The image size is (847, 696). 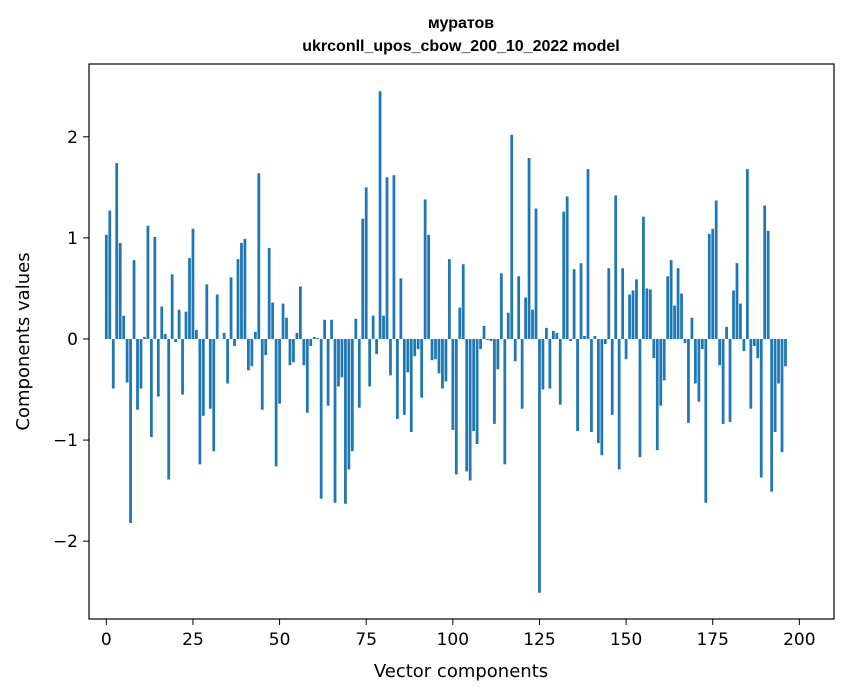 I want to click on chart-title: муратов, so click(x=461, y=23).